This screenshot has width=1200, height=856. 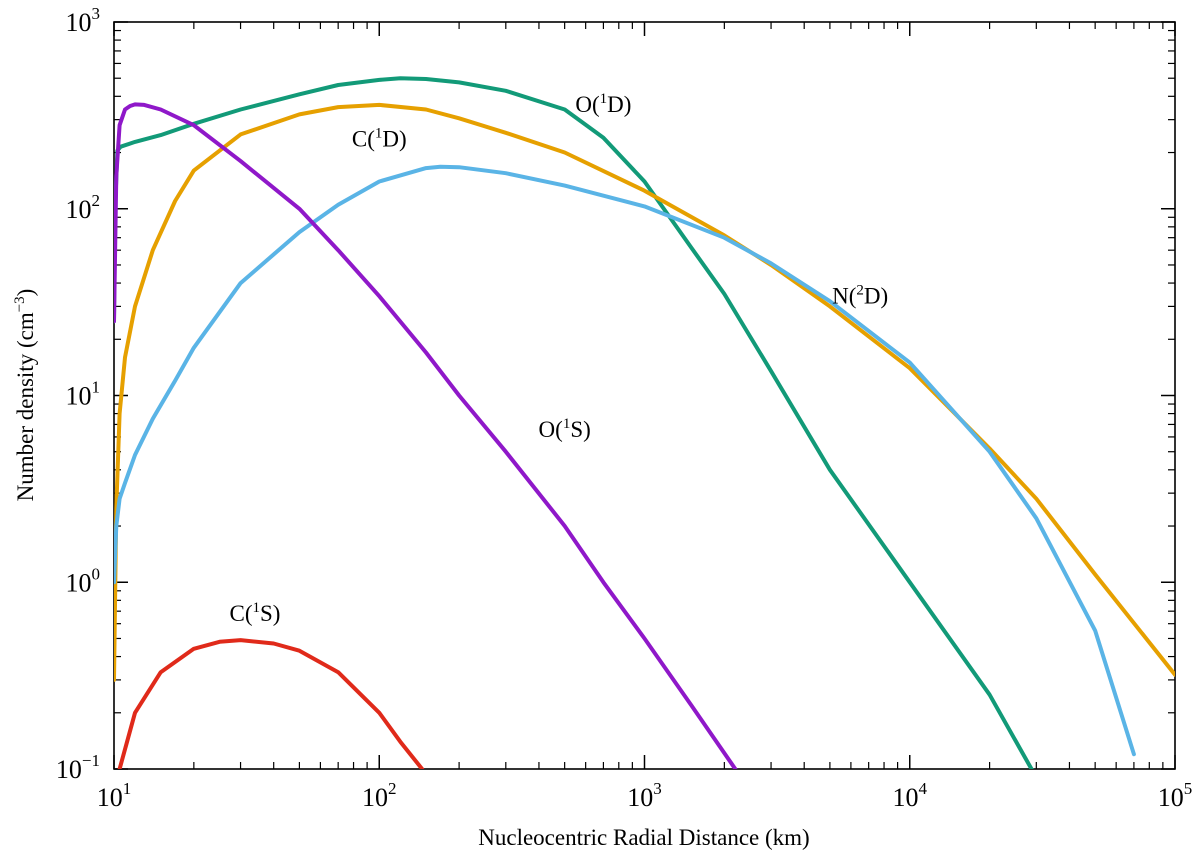 I want to click on curve-label-n2d: N(2D), so click(x=860, y=296).